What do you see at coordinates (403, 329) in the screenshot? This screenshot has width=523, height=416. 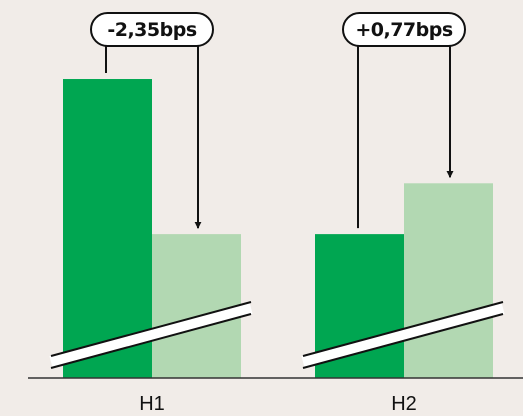 I see `axis-break-line-h2-top` at bounding box center [403, 329].